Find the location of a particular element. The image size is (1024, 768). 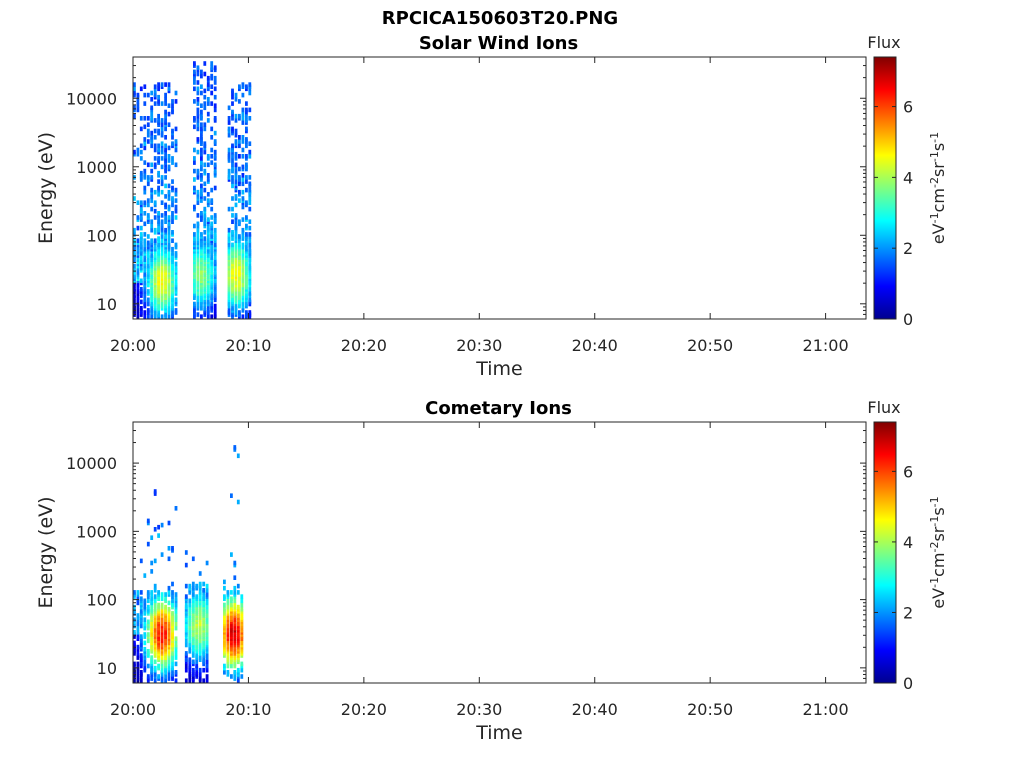

x-tick-label: 20:00 is located at coordinates (133, 709).